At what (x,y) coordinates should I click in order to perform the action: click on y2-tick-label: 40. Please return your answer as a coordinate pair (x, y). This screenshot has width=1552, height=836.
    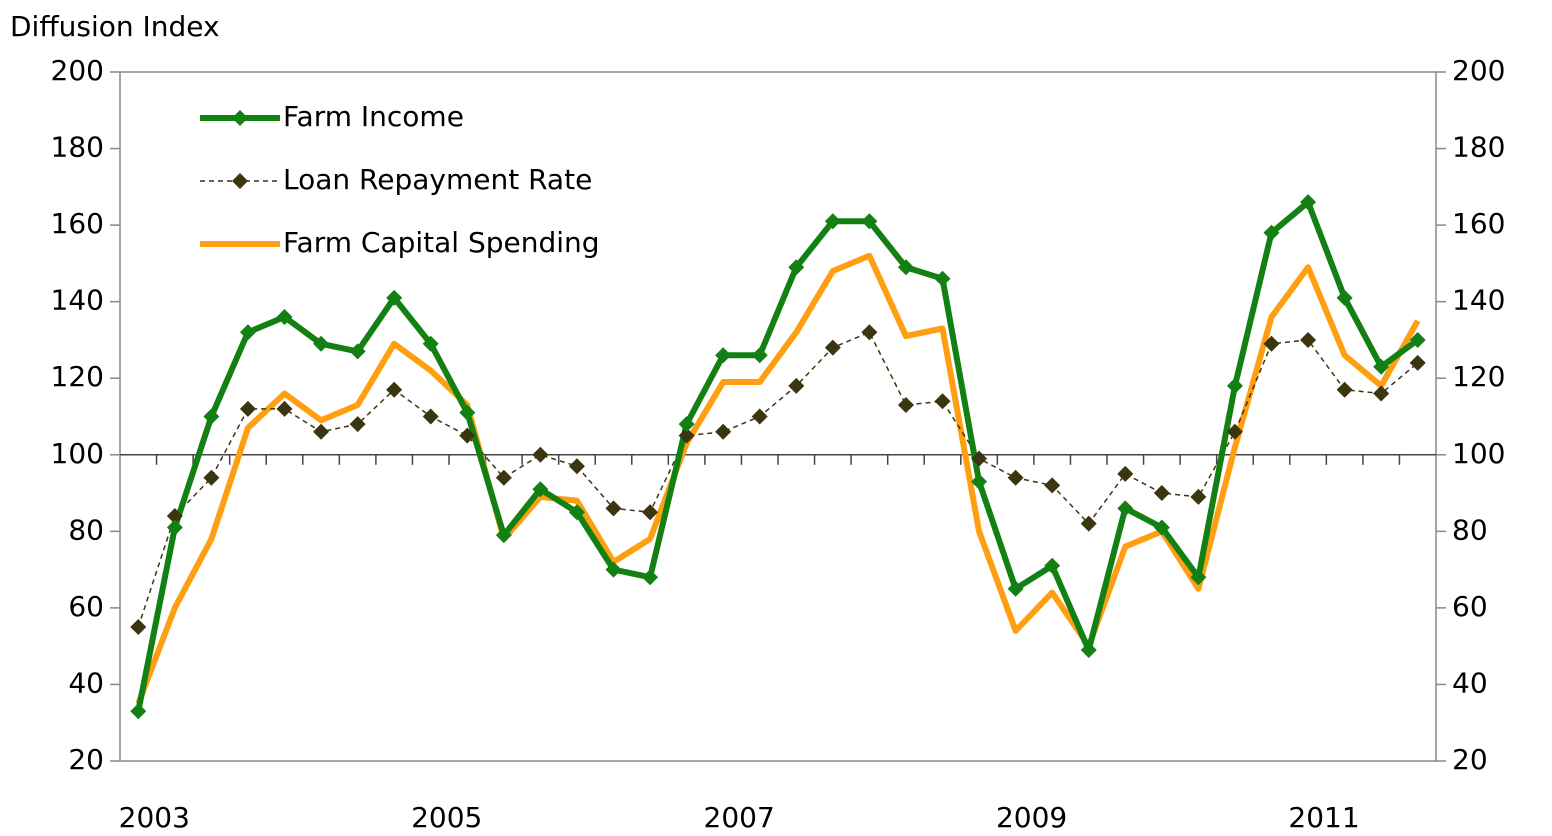
    Looking at the image, I should click on (1470, 682).